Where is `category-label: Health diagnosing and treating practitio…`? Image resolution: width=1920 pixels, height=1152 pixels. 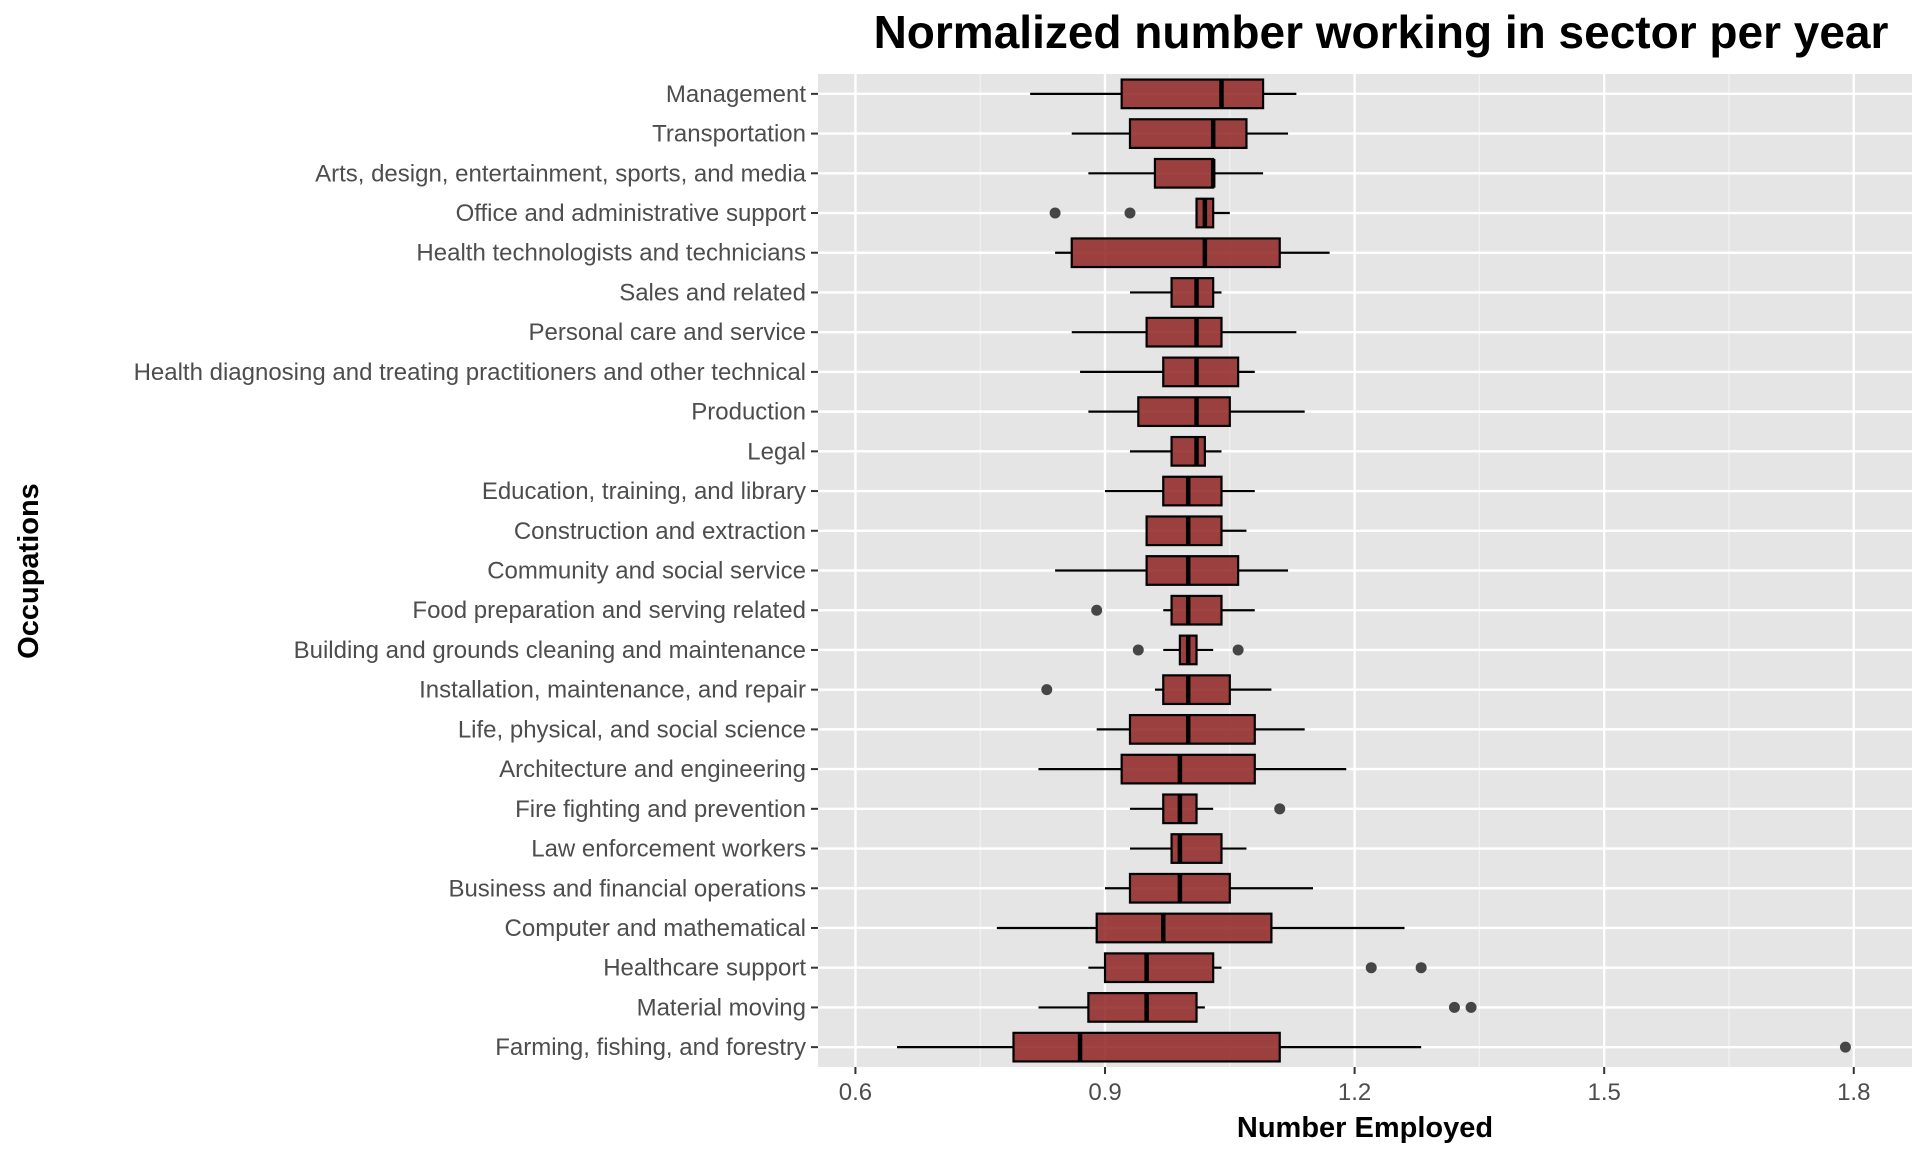
category-label: Health diagnosing and treating practitio… is located at coordinates (470, 372).